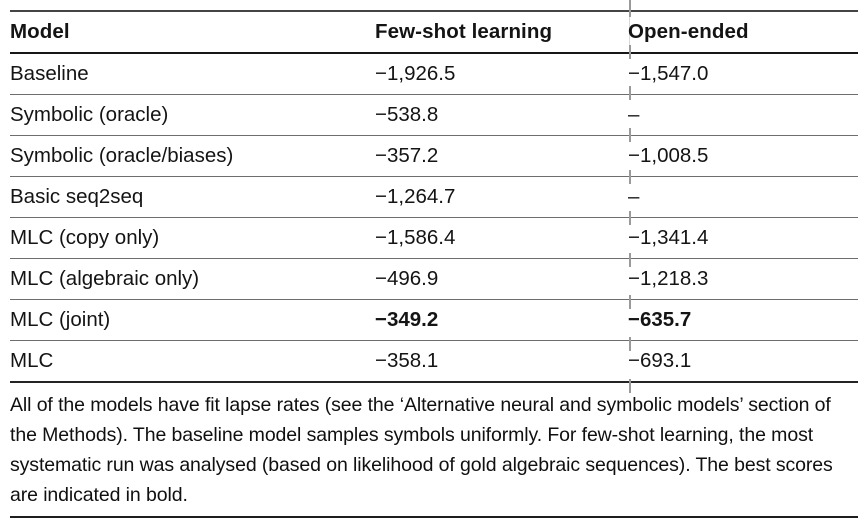  What do you see at coordinates (629, 26) in the screenshot?
I see `column-divider-line` at bounding box center [629, 26].